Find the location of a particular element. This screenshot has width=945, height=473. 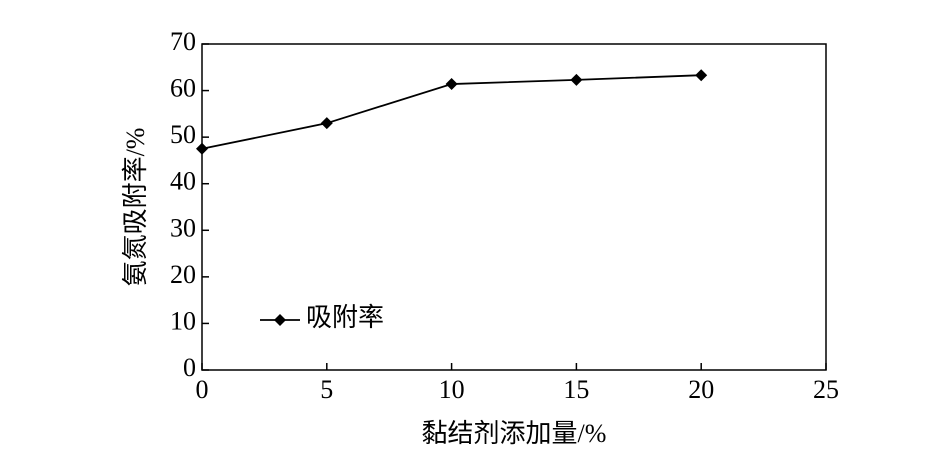

x-tick-label: 20 is located at coordinates (701, 389).